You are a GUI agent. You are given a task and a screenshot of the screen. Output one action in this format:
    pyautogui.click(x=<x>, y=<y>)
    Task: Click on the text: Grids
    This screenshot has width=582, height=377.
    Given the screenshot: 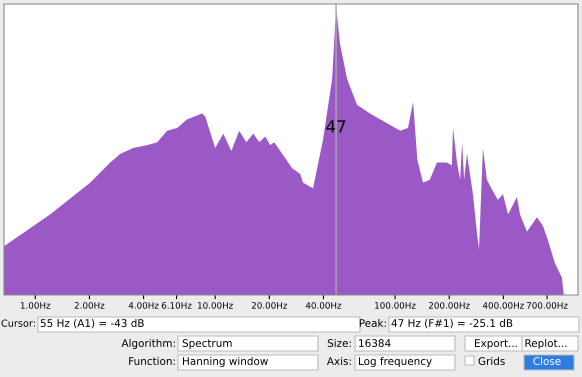 What is the action you would take?
    pyautogui.click(x=491, y=361)
    